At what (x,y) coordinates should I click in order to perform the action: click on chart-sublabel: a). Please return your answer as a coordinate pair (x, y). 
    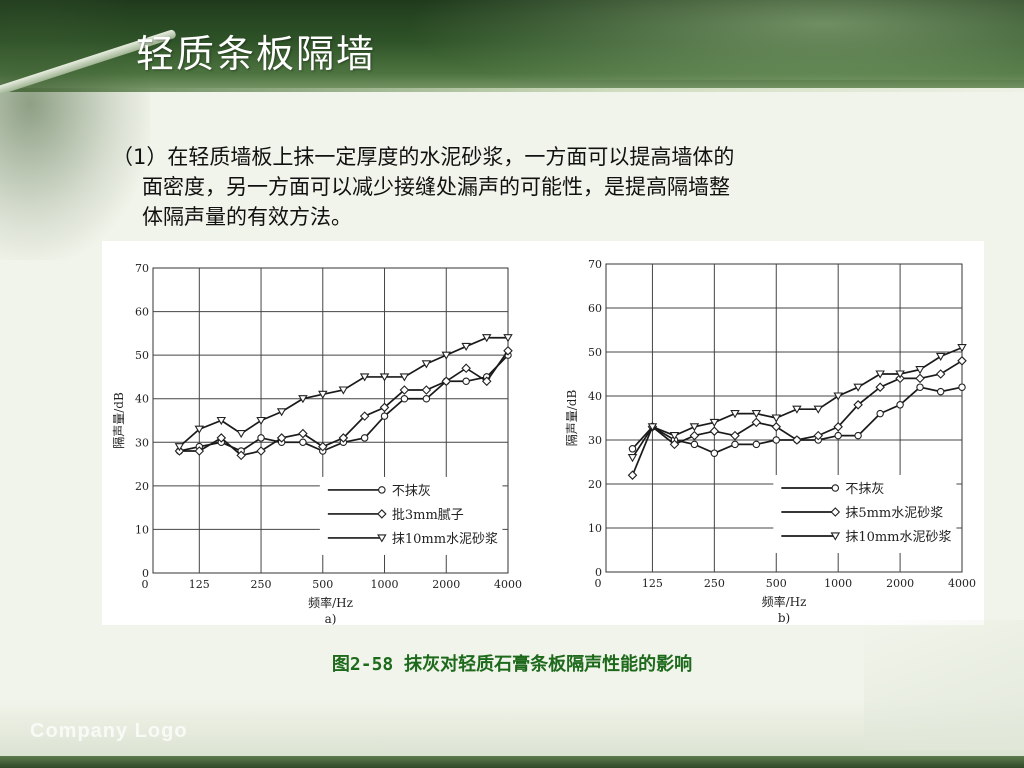
    Looking at the image, I should click on (331, 618).